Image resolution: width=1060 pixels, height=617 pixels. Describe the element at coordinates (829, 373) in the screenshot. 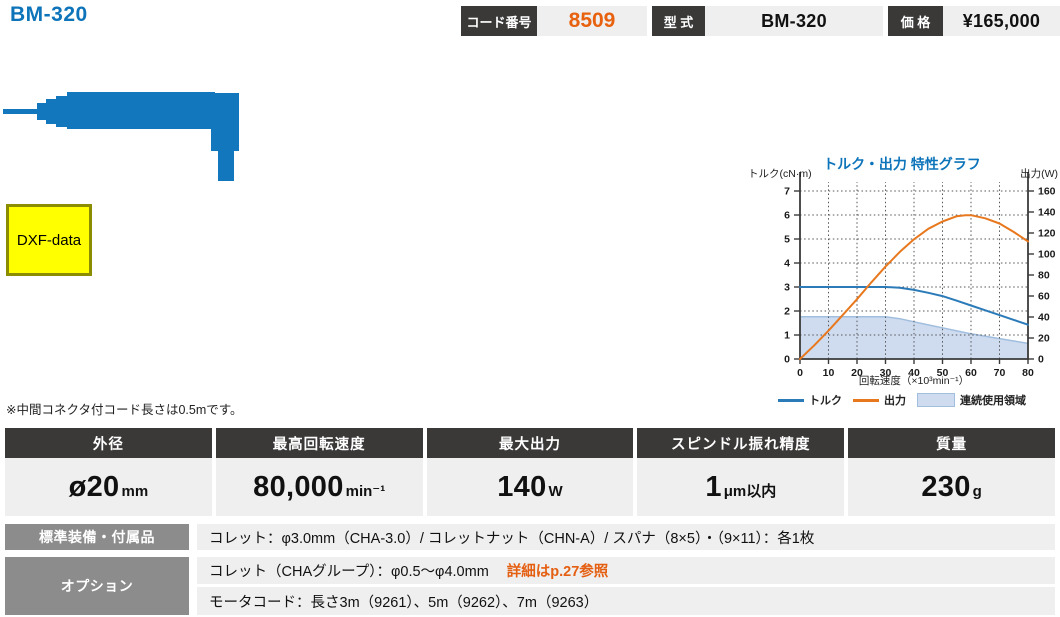

I see `svg-text: 10` at that location.